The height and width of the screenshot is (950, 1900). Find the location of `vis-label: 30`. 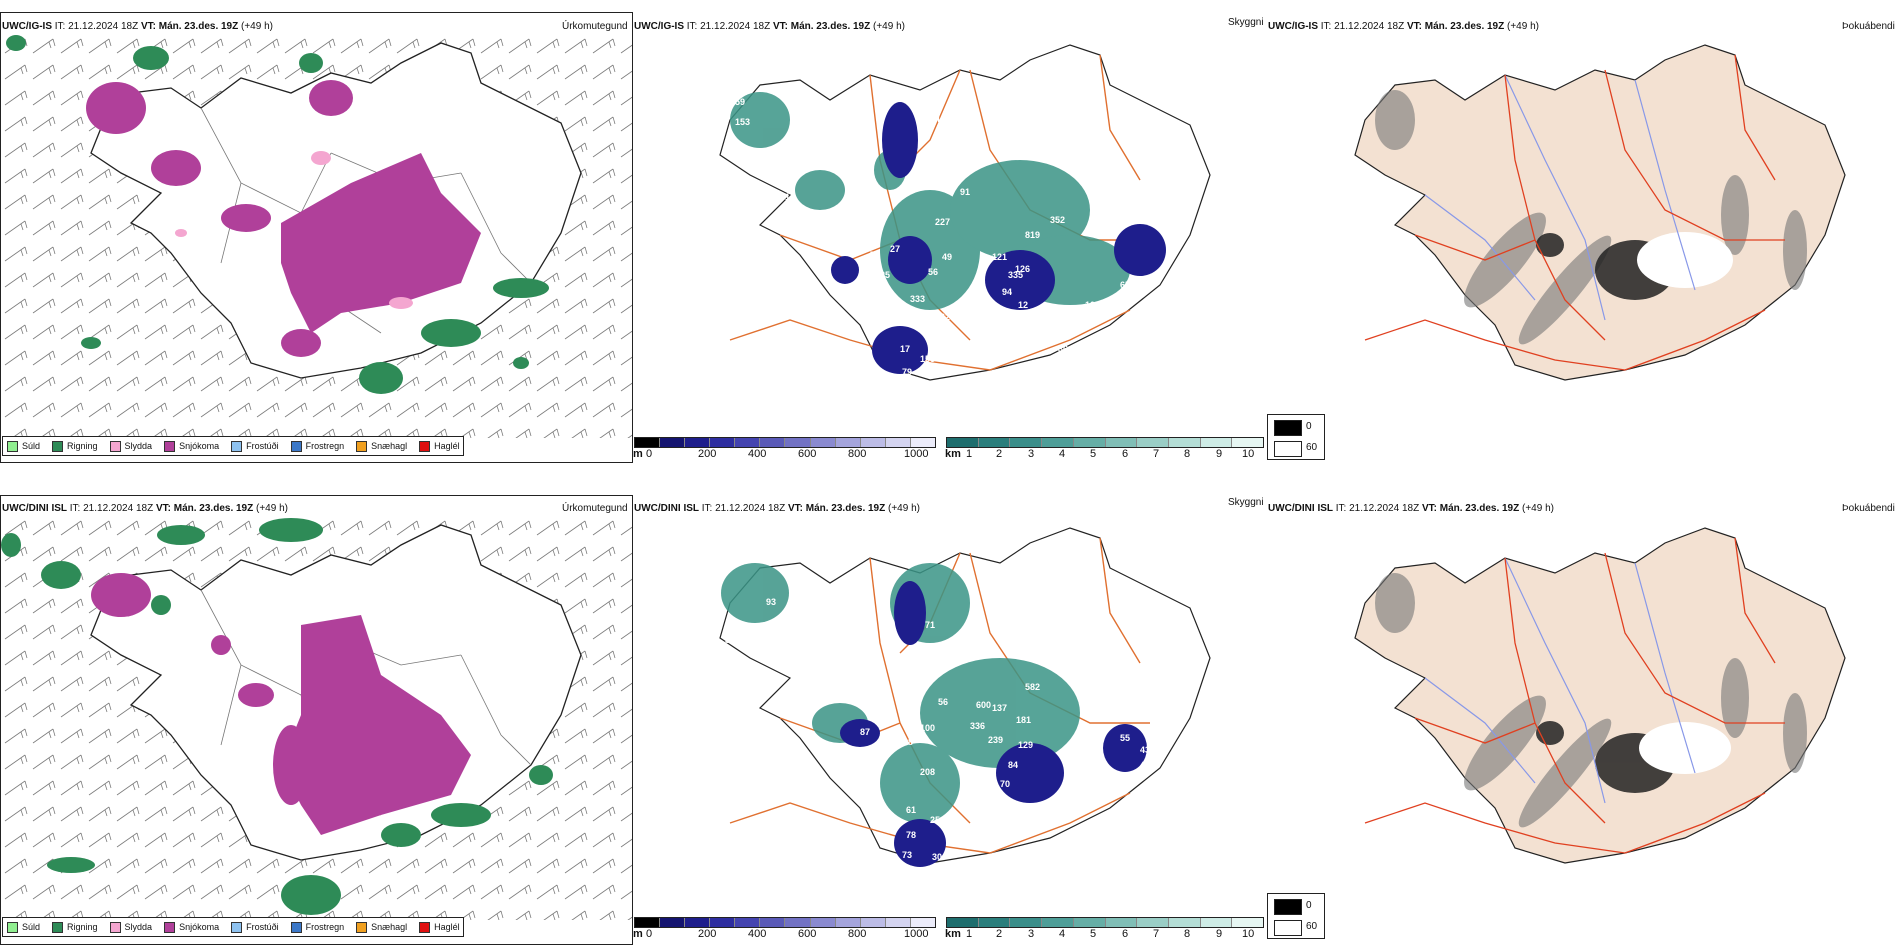

vis-label: 30 is located at coordinates (937, 857).